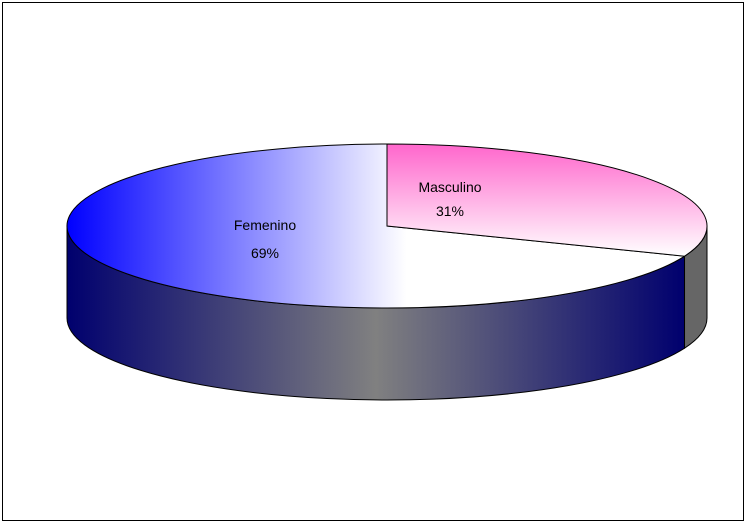  I want to click on masculino-slice, so click(547, 200).